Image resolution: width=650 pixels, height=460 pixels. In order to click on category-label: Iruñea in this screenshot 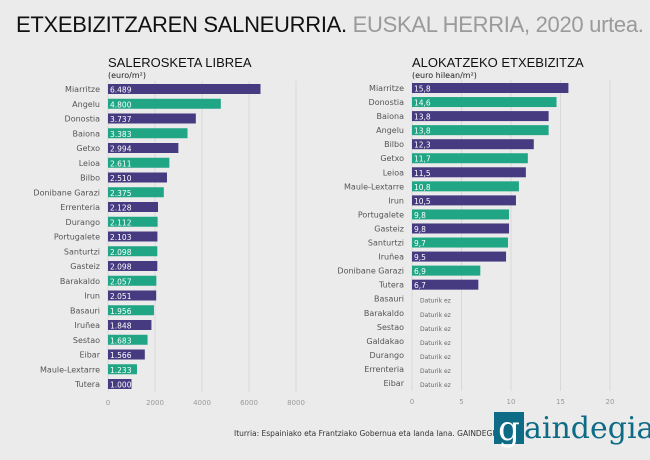, I will do `click(391, 257)`.